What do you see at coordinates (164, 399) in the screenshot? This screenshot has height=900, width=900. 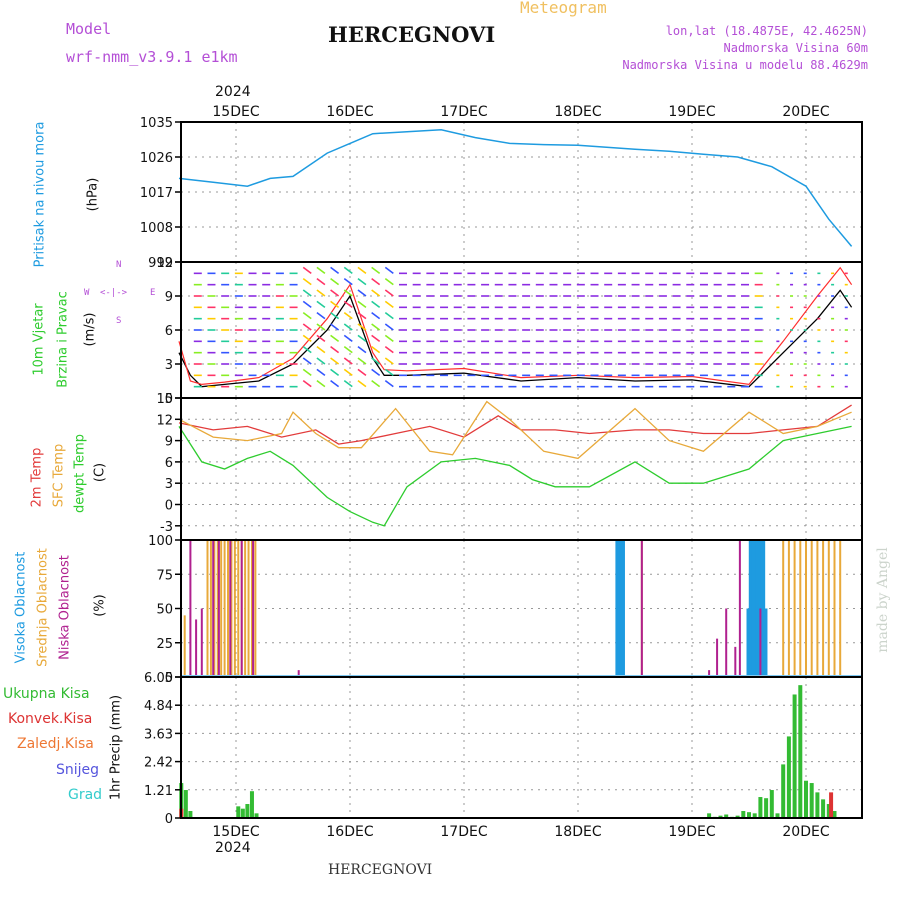 I see `y-tick-label: 15` at bounding box center [164, 399].